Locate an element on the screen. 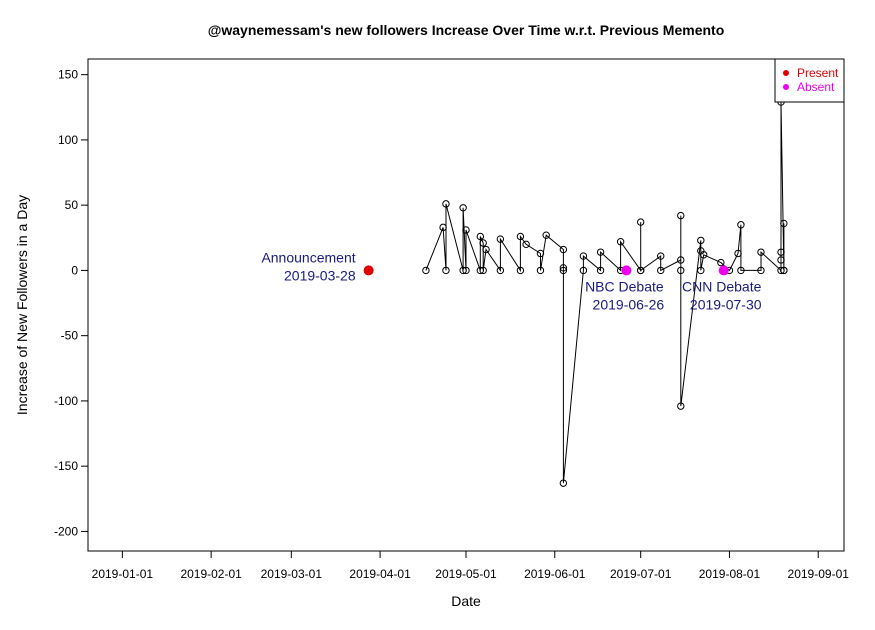 The width and height of the screenshot is (875, 630). legend-box is located at coordinates (809, 80).